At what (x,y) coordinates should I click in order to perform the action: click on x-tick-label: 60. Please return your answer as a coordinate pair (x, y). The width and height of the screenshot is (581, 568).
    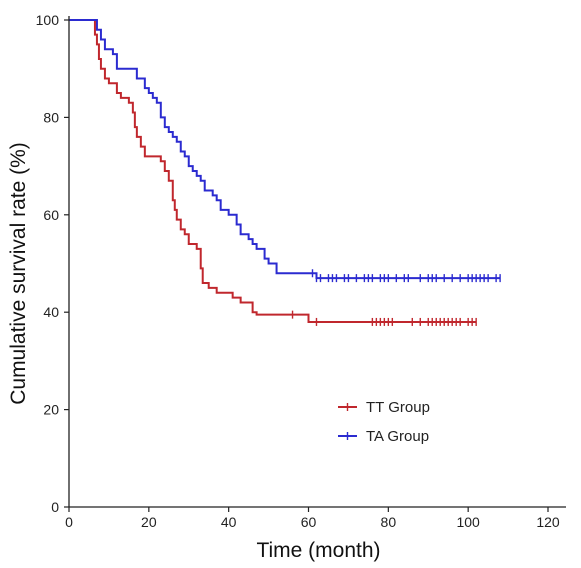
    Looking at the image, I should click on (309, 522).